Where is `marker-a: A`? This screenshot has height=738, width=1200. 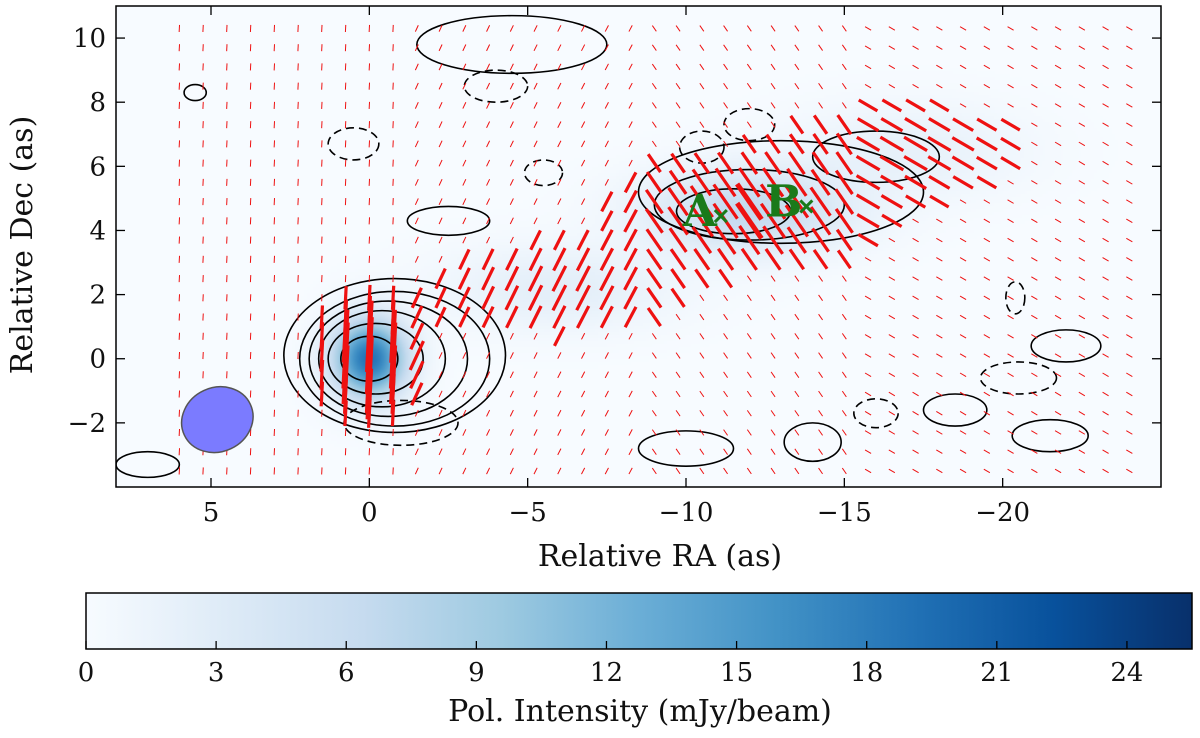
marker-a: A is located at coordinates (705, 211).